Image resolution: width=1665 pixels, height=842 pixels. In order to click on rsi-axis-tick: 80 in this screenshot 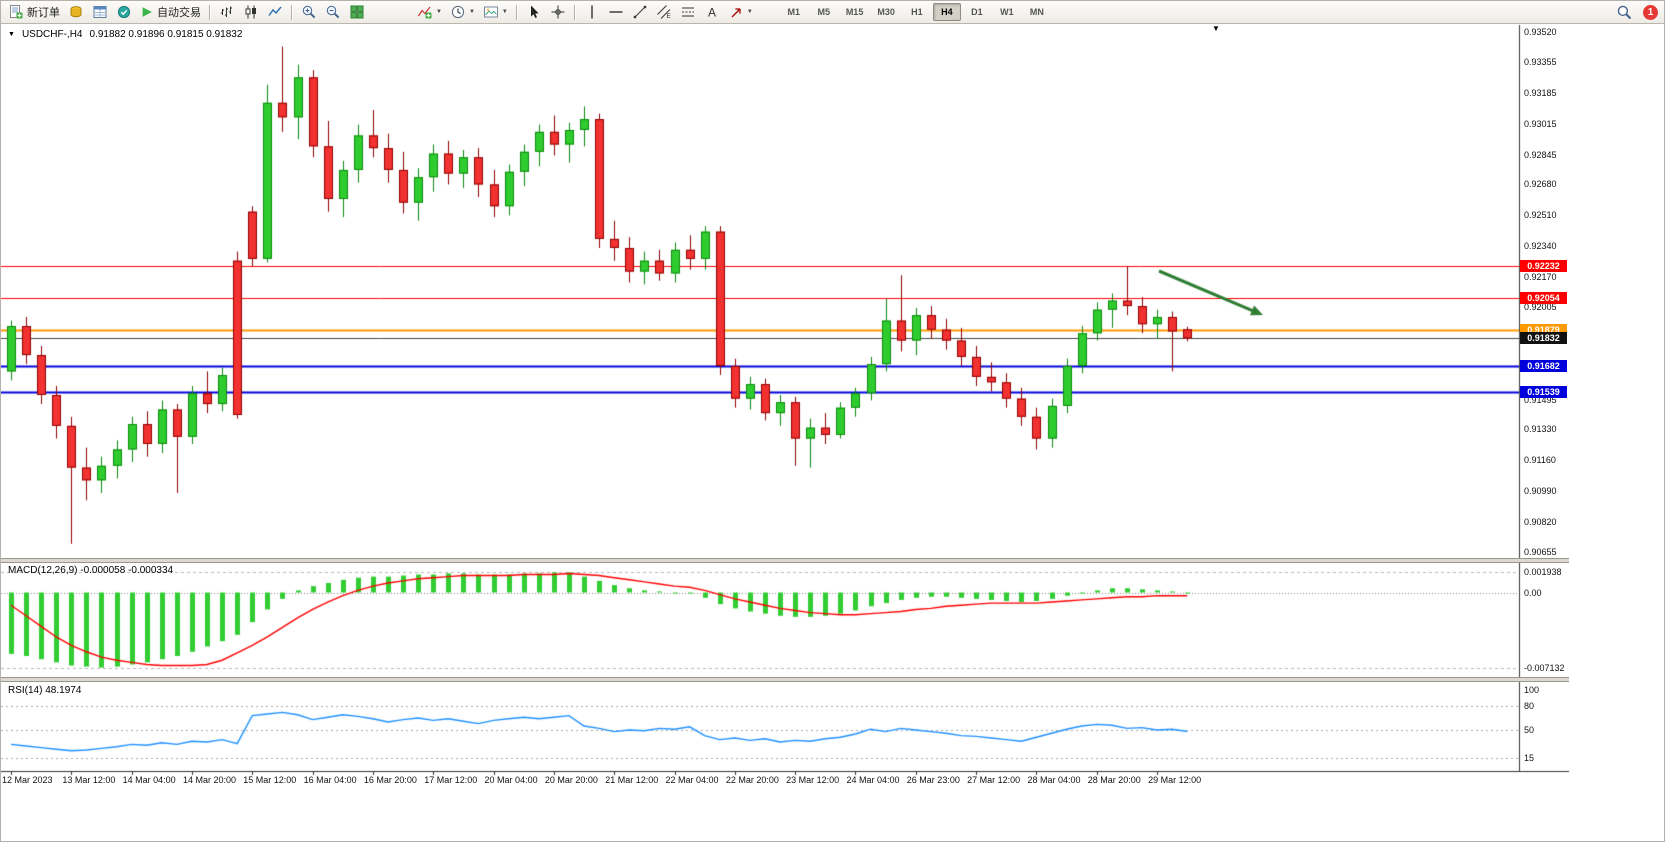, I will do `click(1529, 706)`.